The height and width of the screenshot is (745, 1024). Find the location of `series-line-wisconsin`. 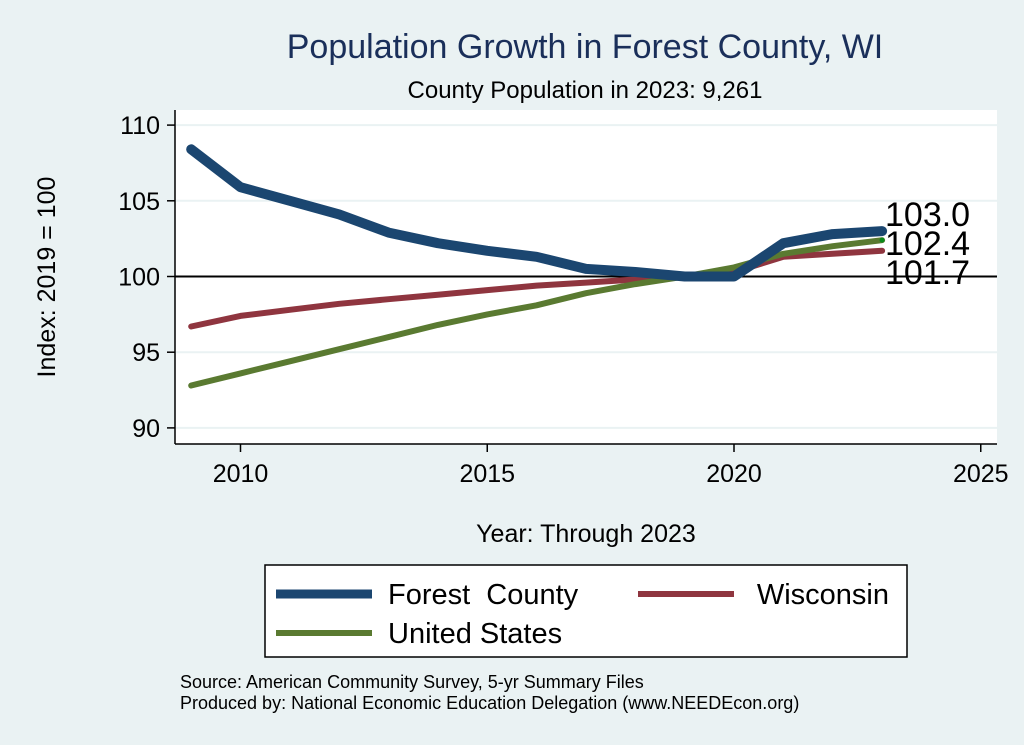

series-line-wisconsin is located at coordinates (537, 288).